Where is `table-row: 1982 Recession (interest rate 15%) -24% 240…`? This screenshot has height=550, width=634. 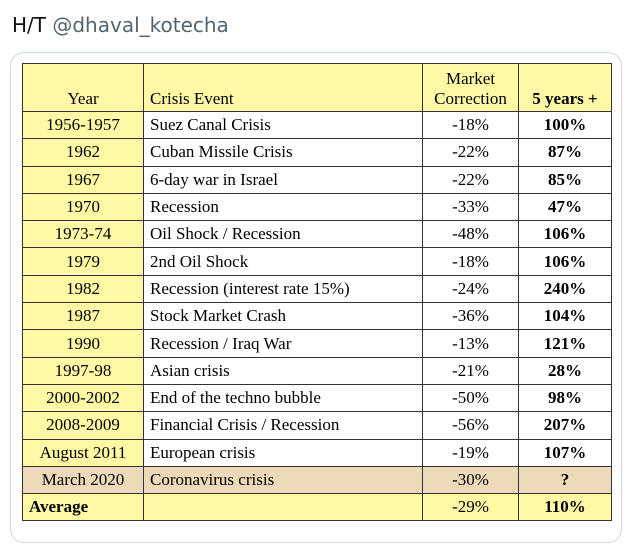
table-row: 1982 Recession (interest rate 15%) -24% 240… is located at coordinates (317, 289).